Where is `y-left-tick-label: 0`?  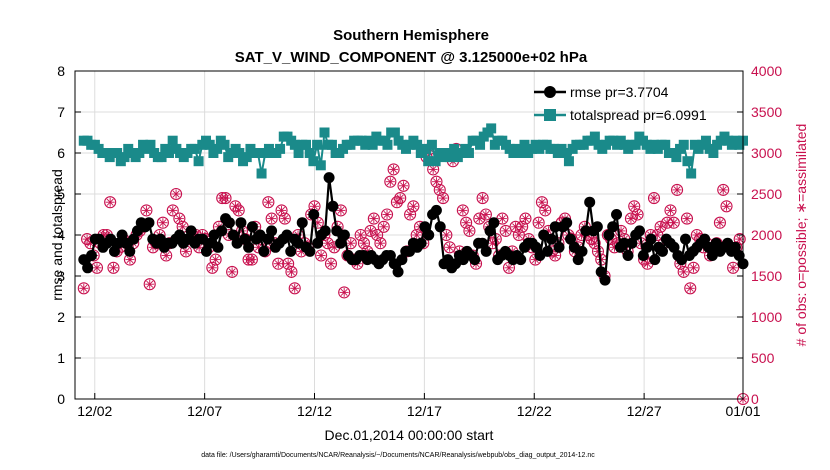
y-left-tick-label: 0 is located at coordinates (61, 399).